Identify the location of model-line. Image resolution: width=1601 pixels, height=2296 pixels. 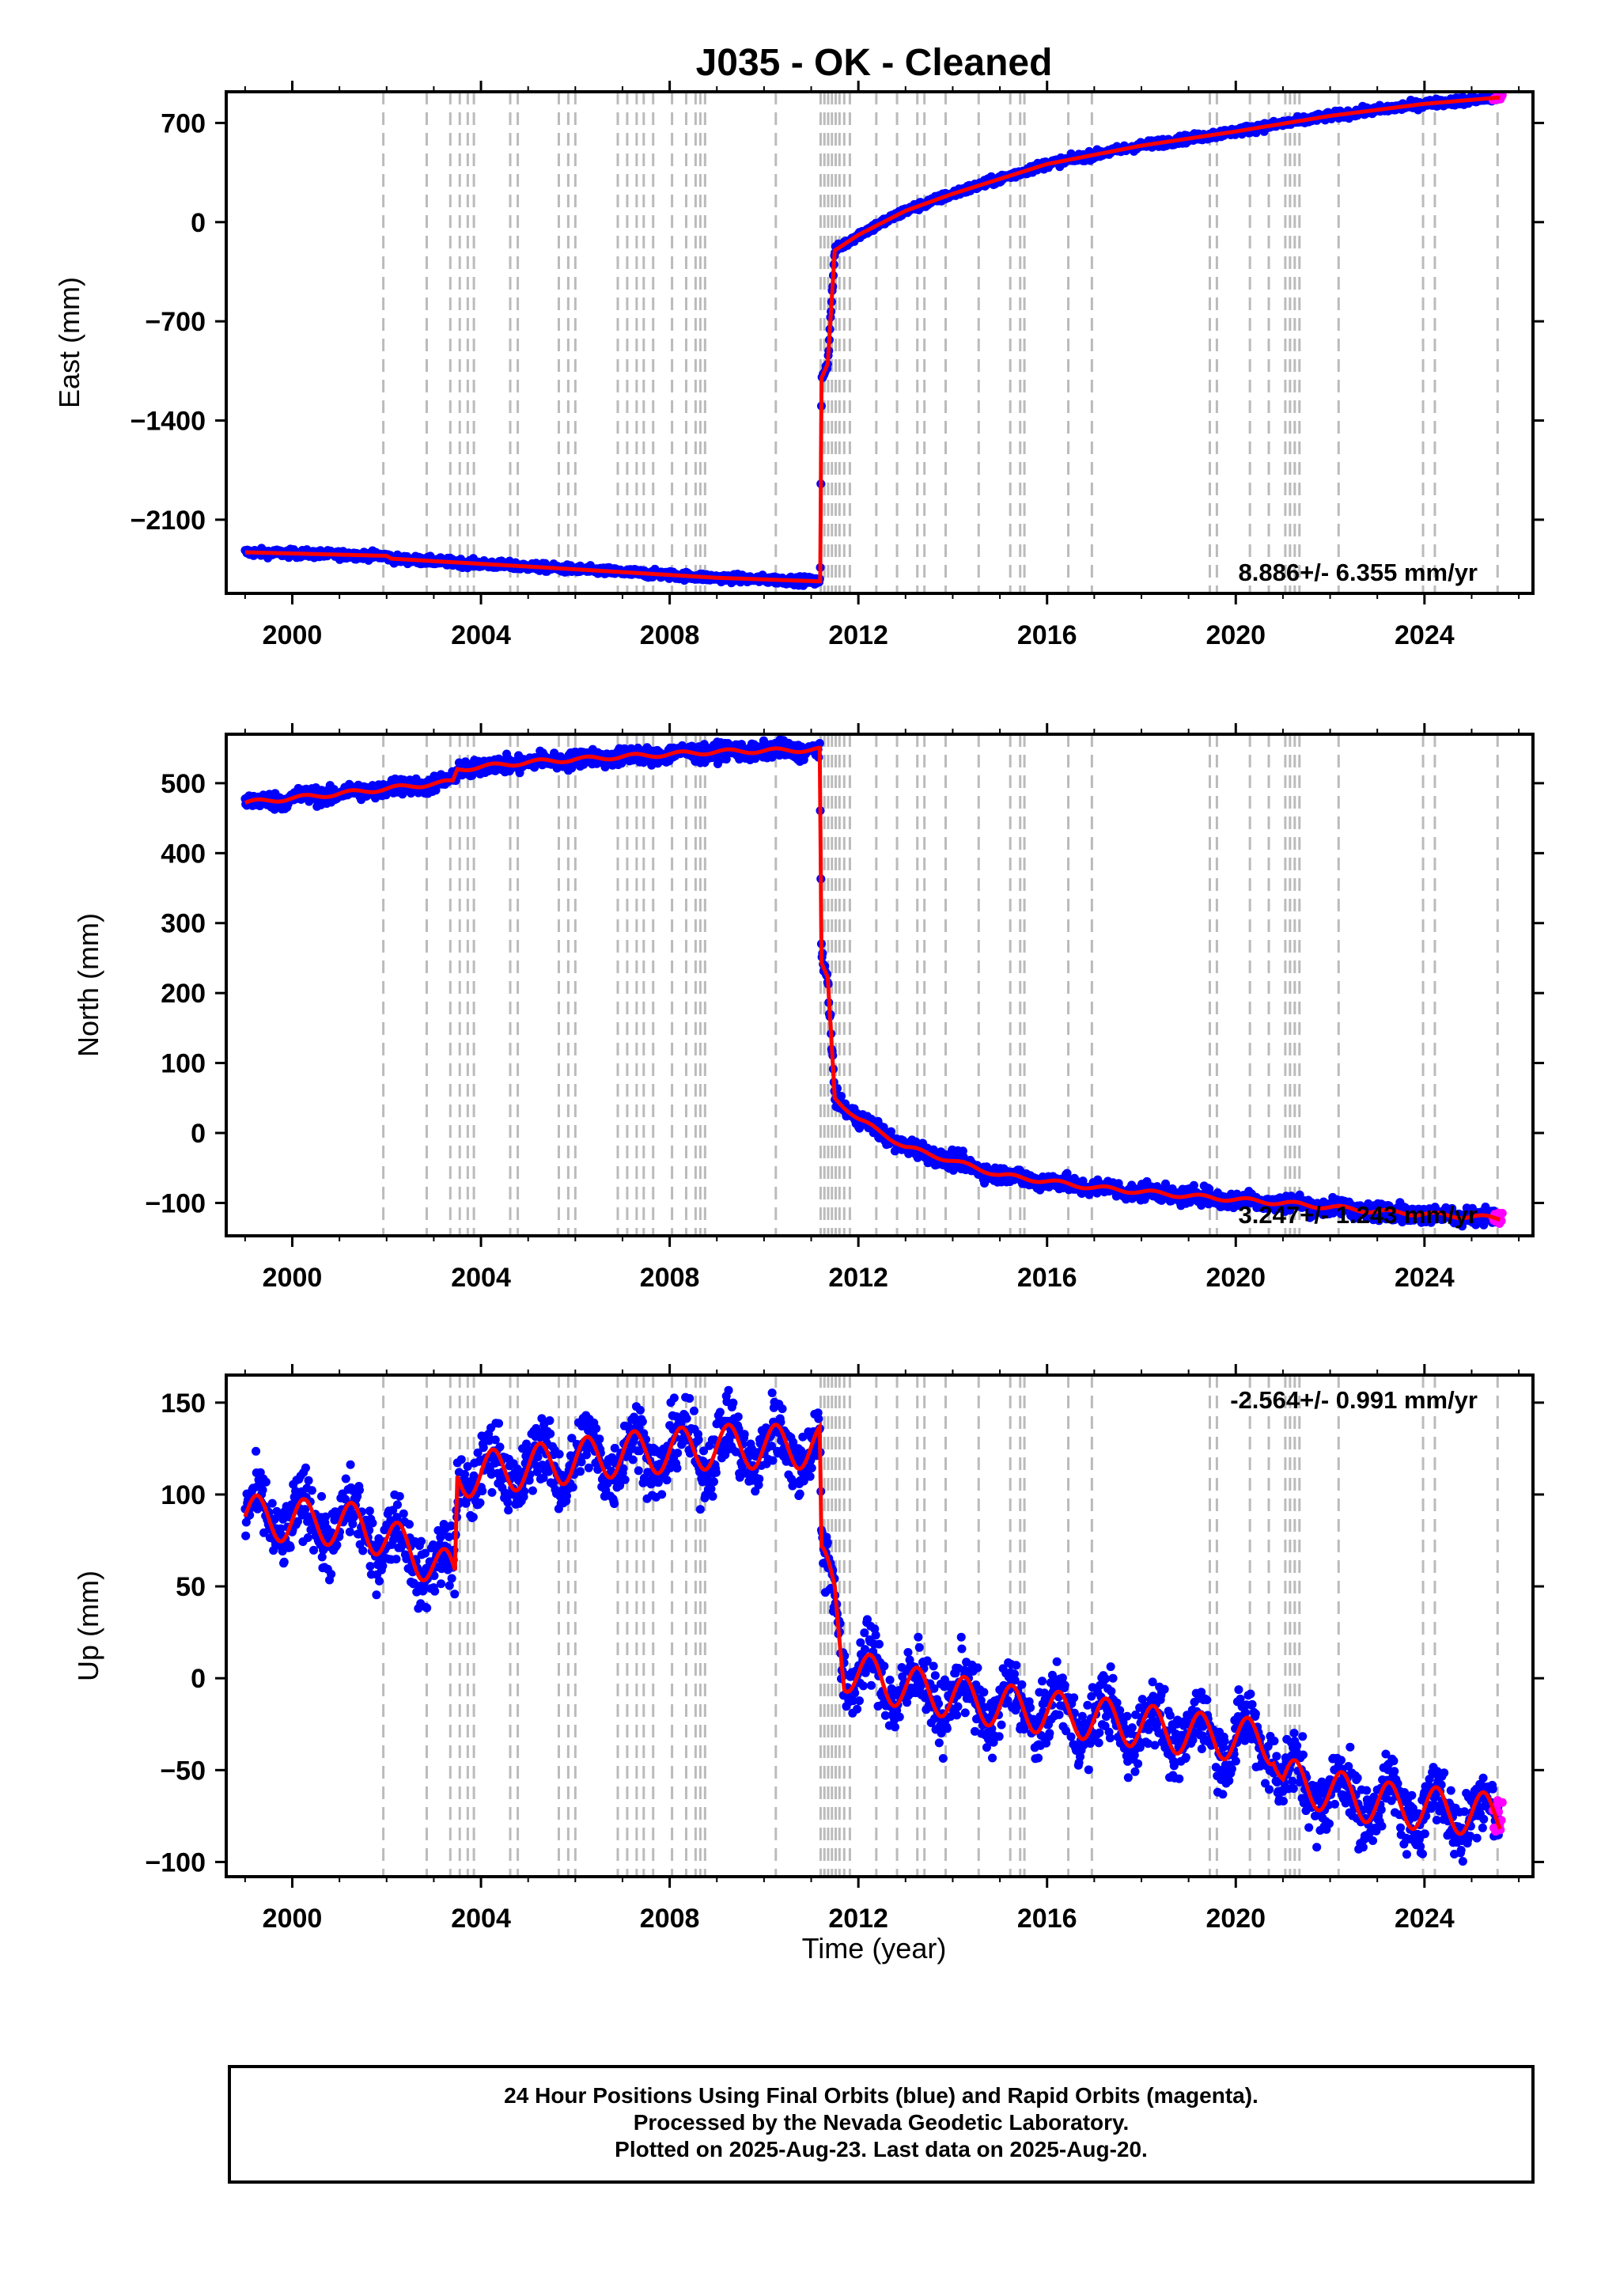
(873, 1629).